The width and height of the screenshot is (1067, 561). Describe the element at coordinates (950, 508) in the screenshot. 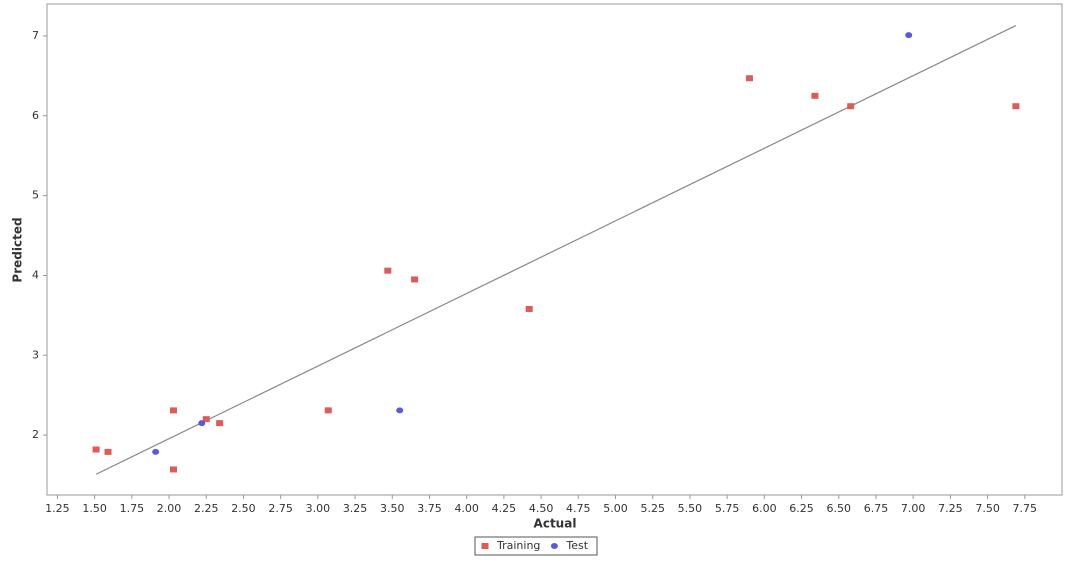

I see `x-tick-label: 7.25` at that location.